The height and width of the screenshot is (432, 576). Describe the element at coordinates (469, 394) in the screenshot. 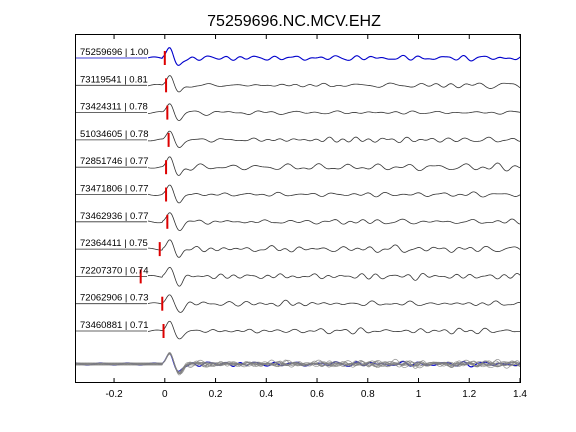

I see `x-tick-label: 1.2` at that location.